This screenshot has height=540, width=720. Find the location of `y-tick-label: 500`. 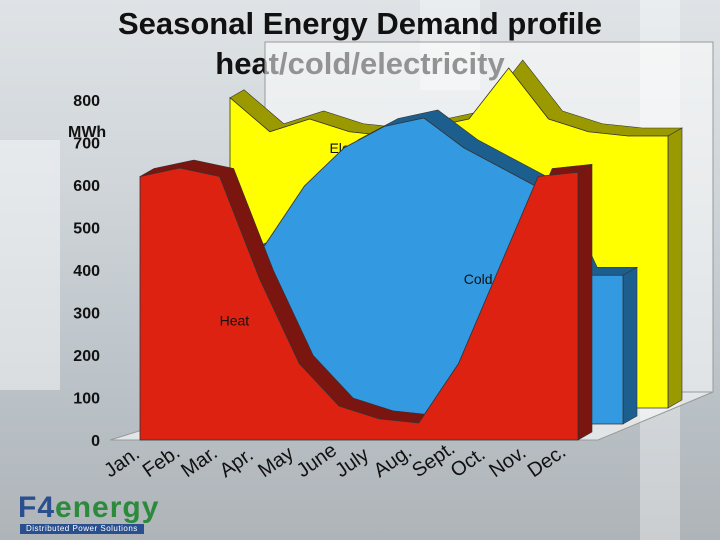

y-tick-label: 500 is located at coordinates (86, 229).